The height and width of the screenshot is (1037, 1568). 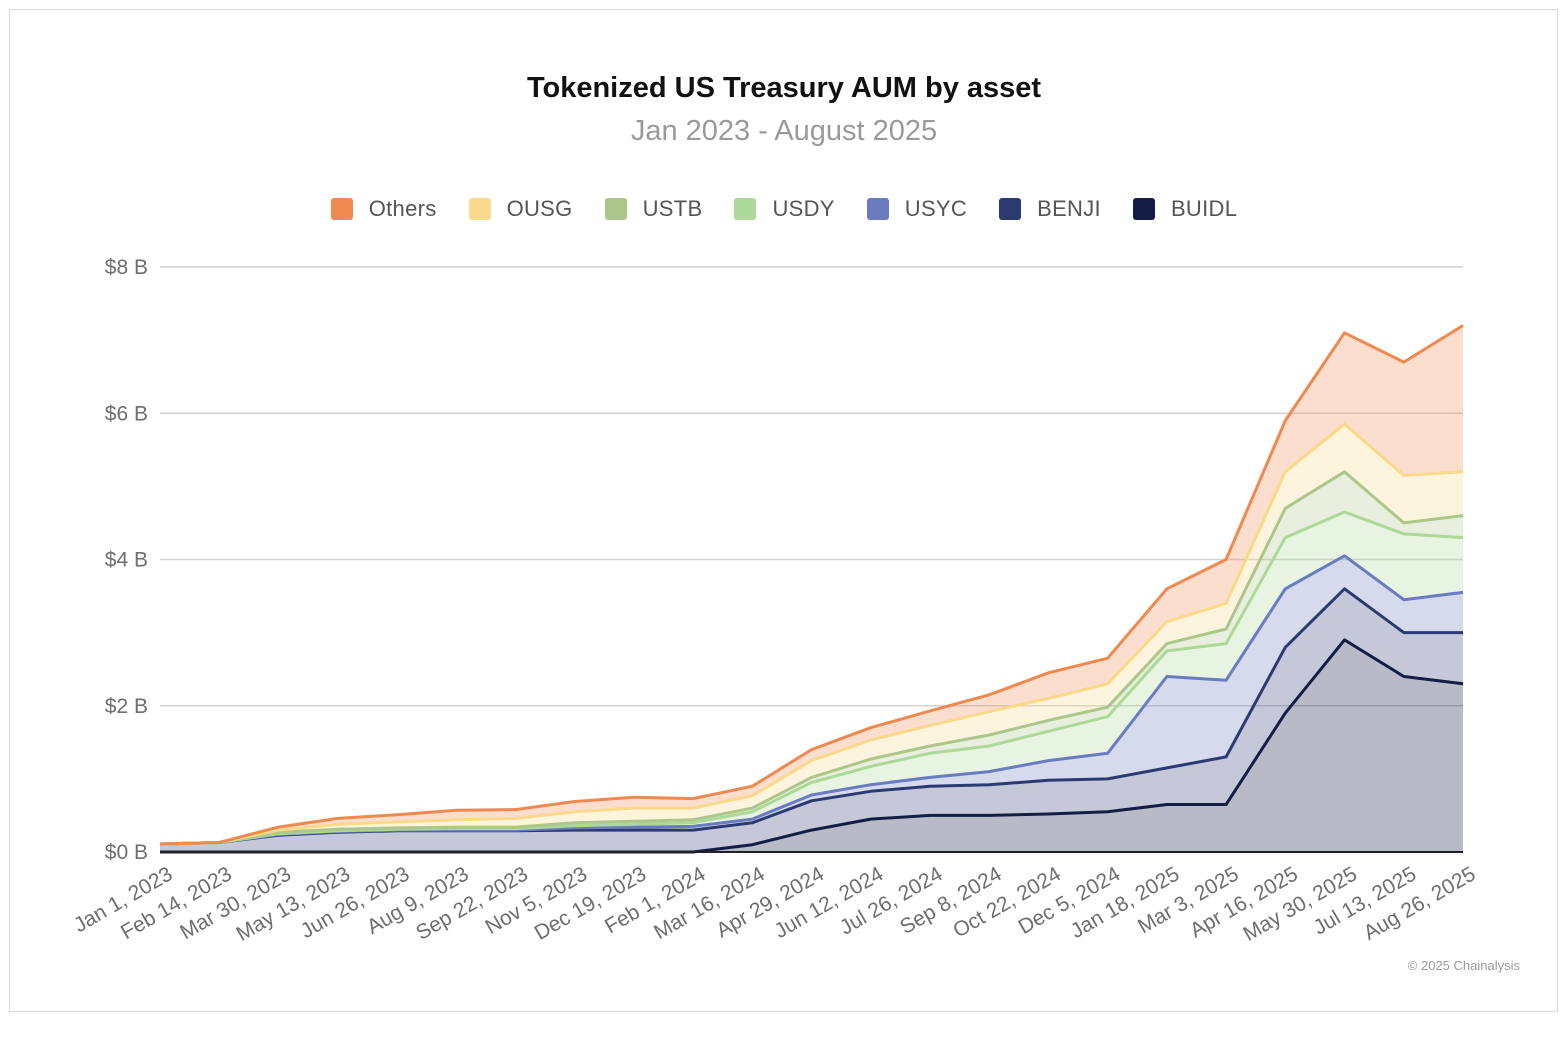 What do you see at coordinates (1463, 965) in the screenshot?
I see `copyright-credit: © 2025 Chainalysis` at bounding box center [1463, 965].